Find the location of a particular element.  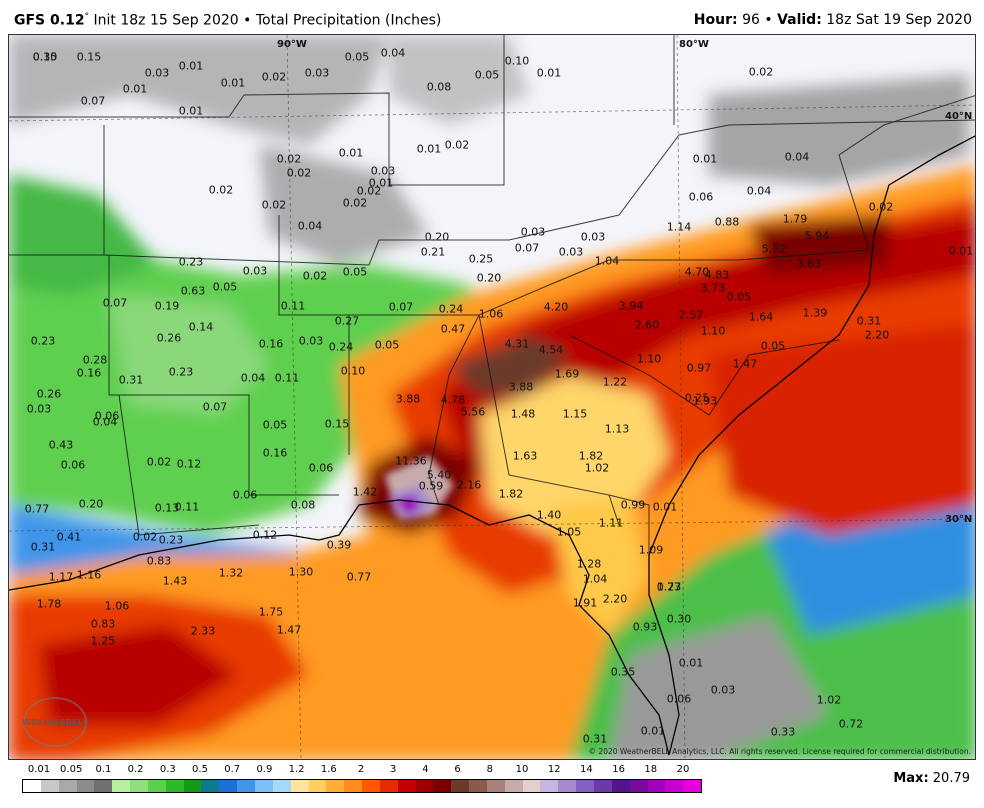

precip-value: 4.83 is located at coordinates (717, 275).